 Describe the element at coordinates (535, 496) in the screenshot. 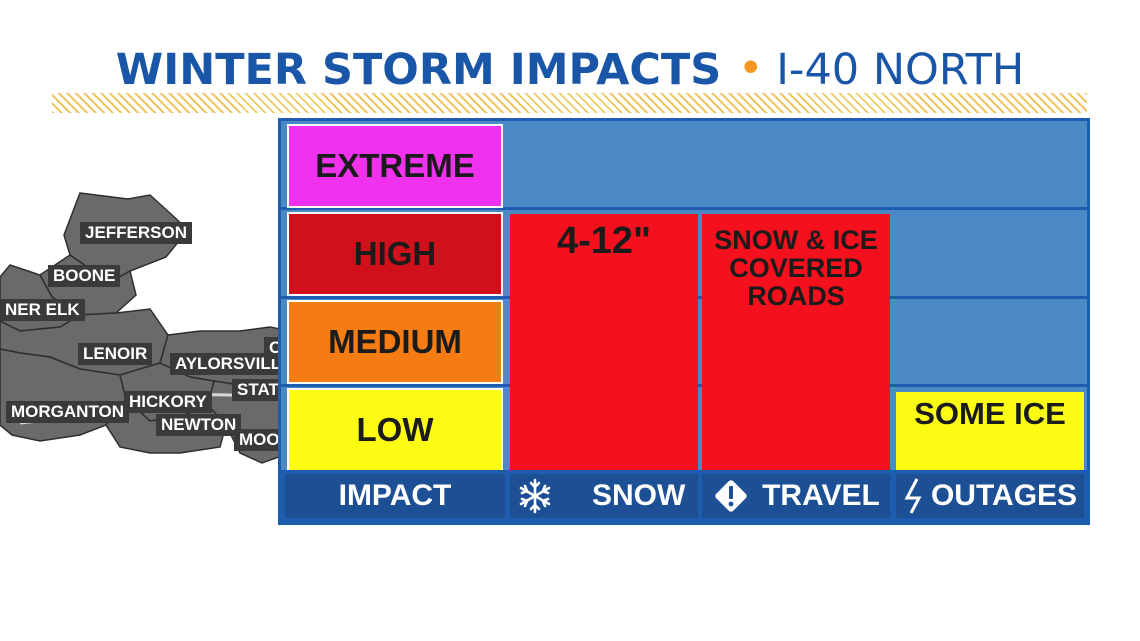

I see `snowflake-icon` at that location.